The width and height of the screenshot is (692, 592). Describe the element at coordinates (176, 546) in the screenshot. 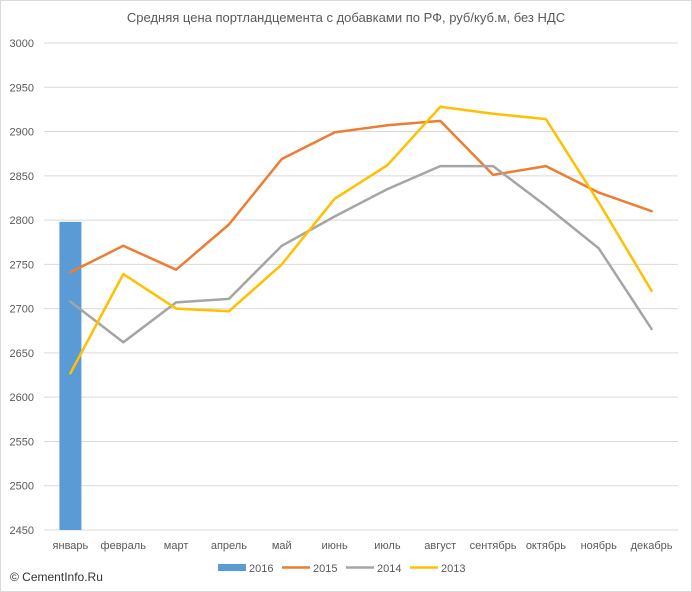

I see `x-tick-label: март` at that location.